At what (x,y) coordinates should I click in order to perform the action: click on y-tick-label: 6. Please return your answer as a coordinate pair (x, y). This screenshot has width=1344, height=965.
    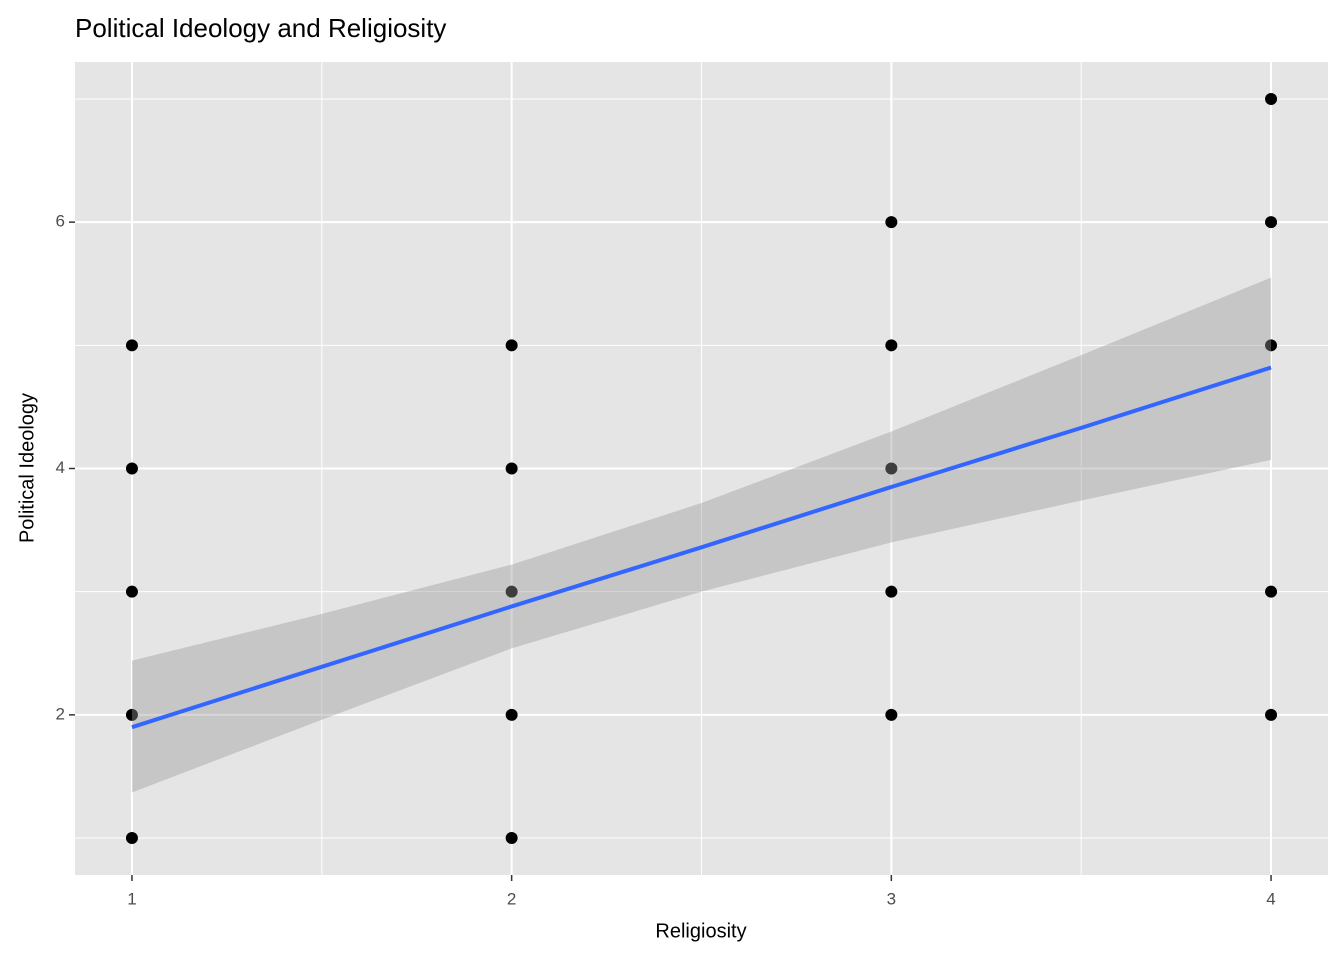
    Looking at the image, I should click on (60, 221).